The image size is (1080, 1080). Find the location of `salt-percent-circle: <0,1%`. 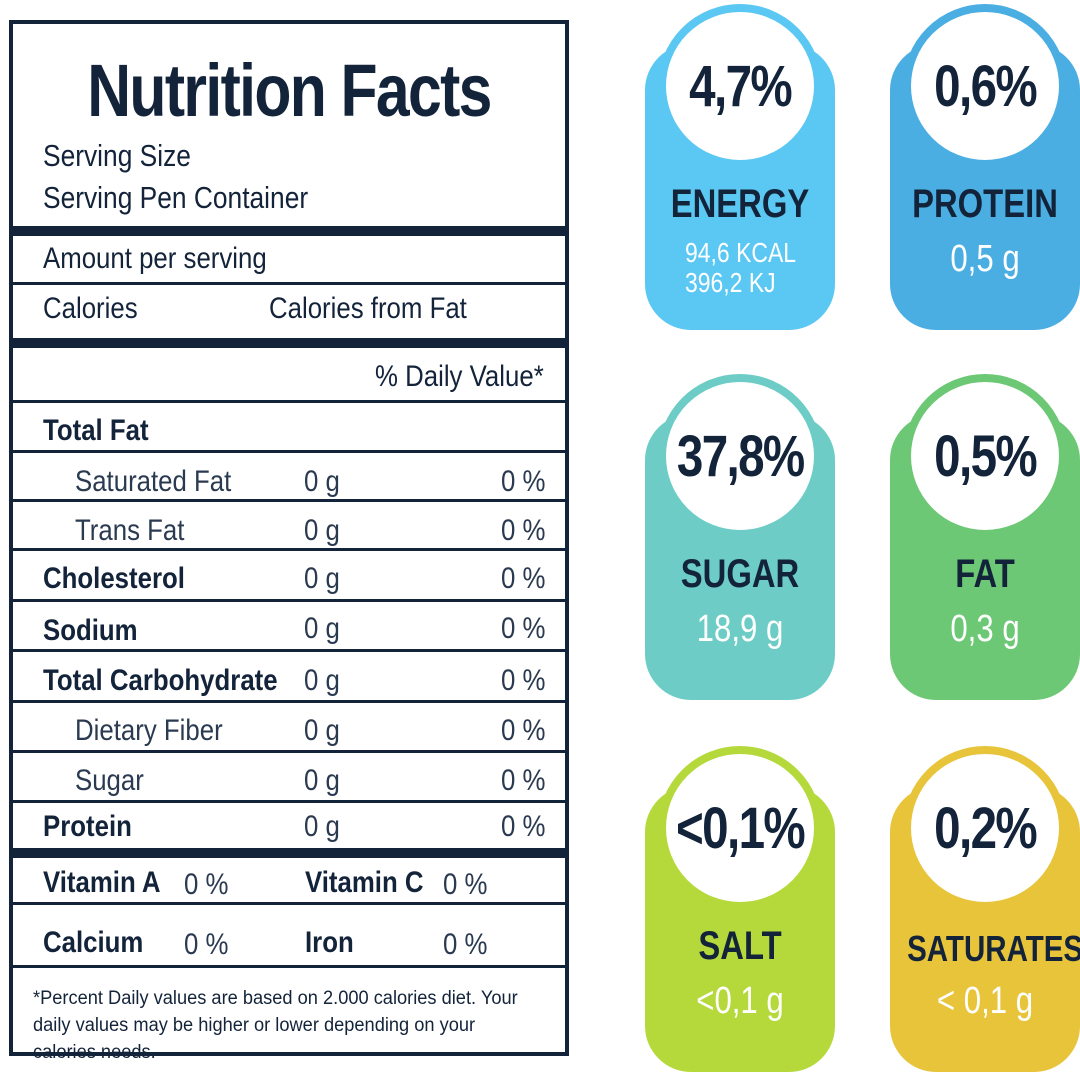

salt-percent-circle: <0,1% is located at coordinates (740, 828).